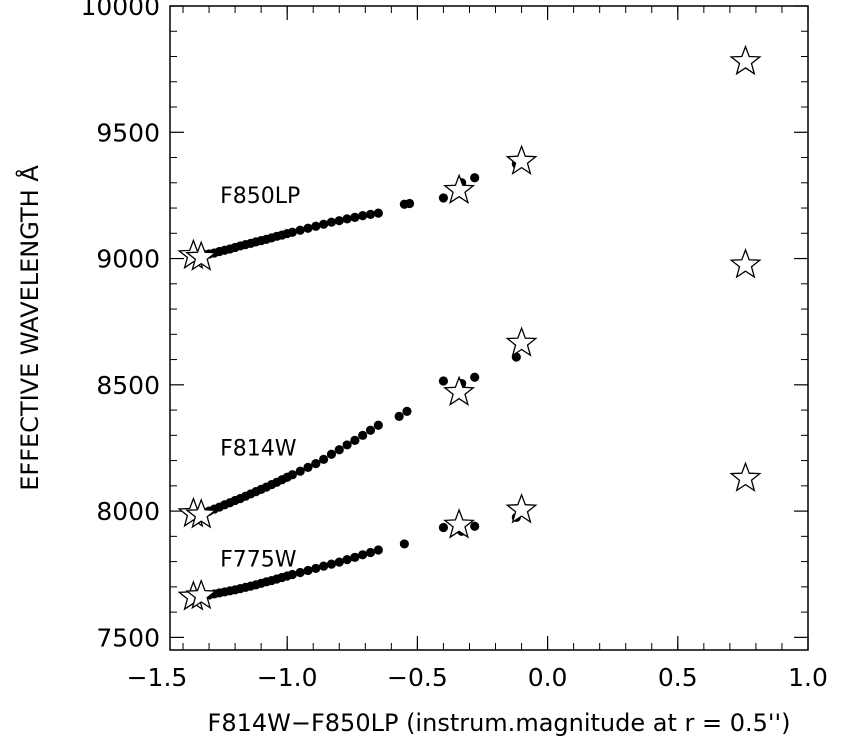 The height and width of the screenshot is (744, 862). Describe the element at coordinates (29, 328) in the screenshot. I see `y-axis-title: EFFECTIVE WAVELENGTH Å` at that location.